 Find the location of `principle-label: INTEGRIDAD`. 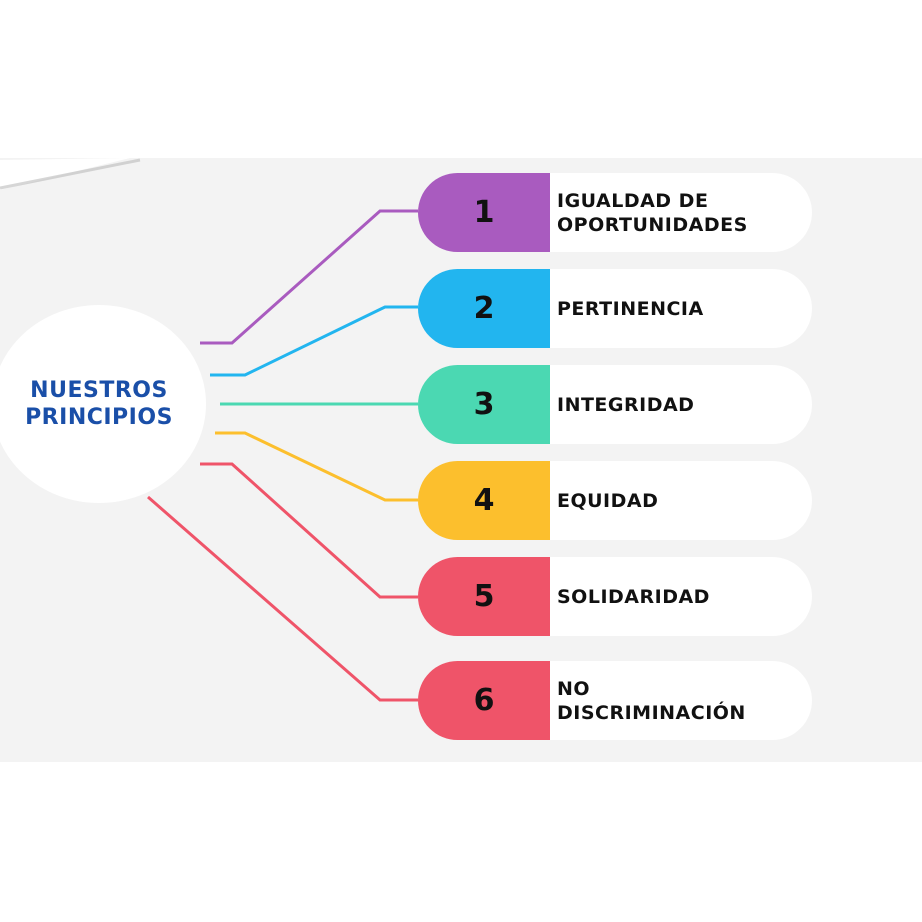

principle-label: INTEGRIDAD is located at coordinates (681, 404).